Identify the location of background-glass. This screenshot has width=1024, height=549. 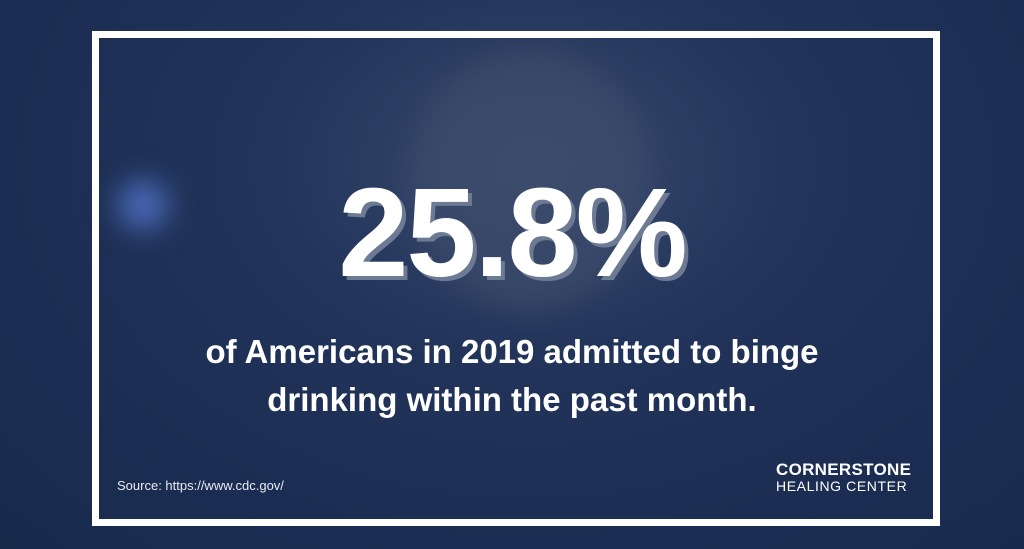
(530, 180).